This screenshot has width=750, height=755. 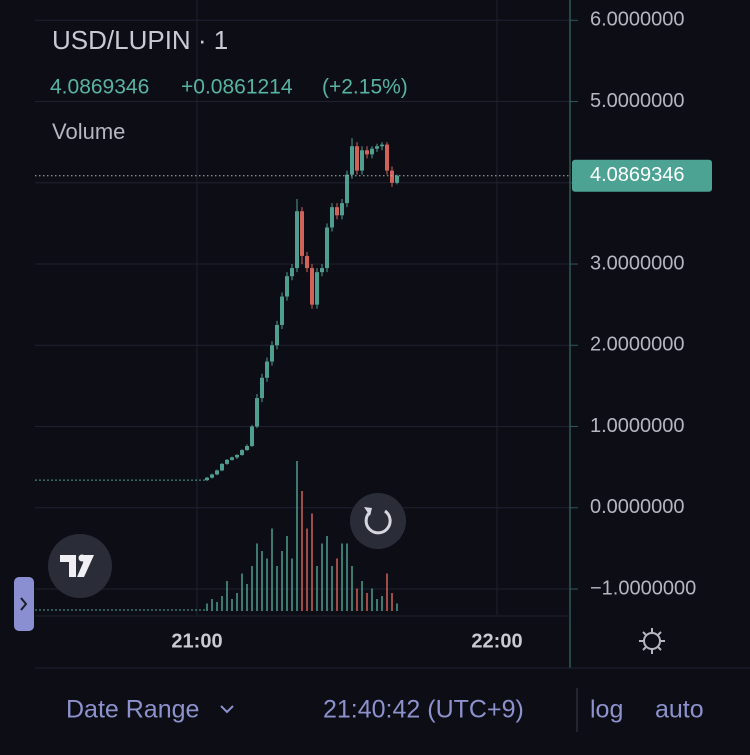 I want to click on reset-bg, so click(x=378, y=521).